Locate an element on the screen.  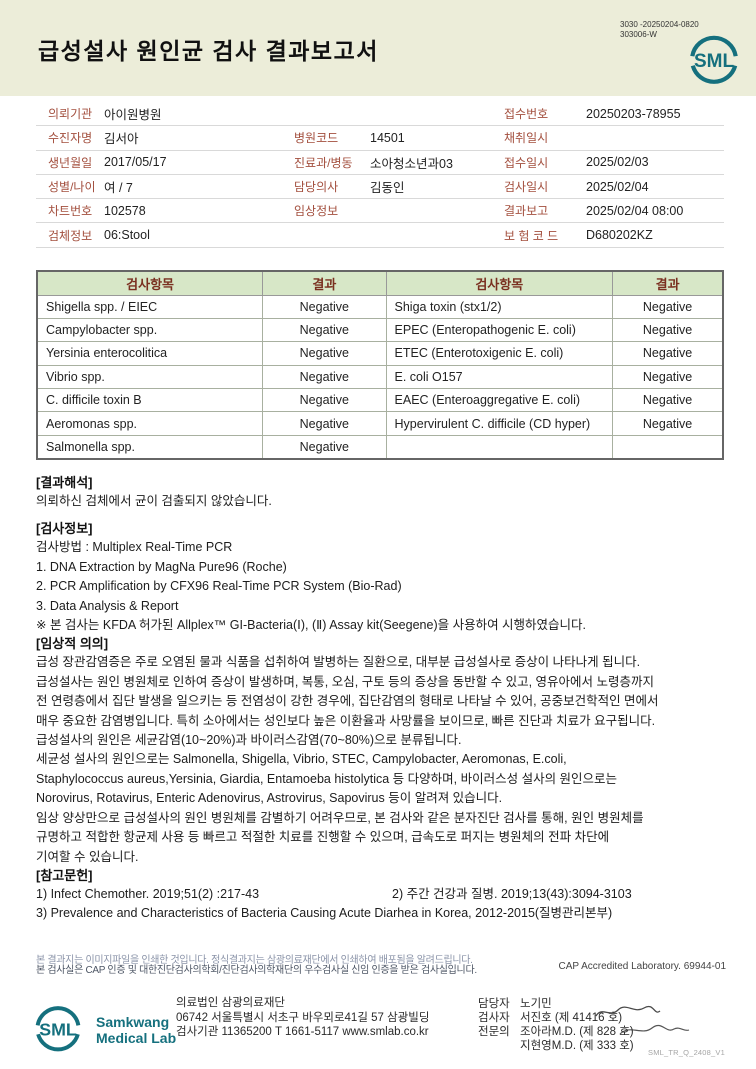
staff-manager-row: 담당자 노기민 is located at coordinates (556, 1004).